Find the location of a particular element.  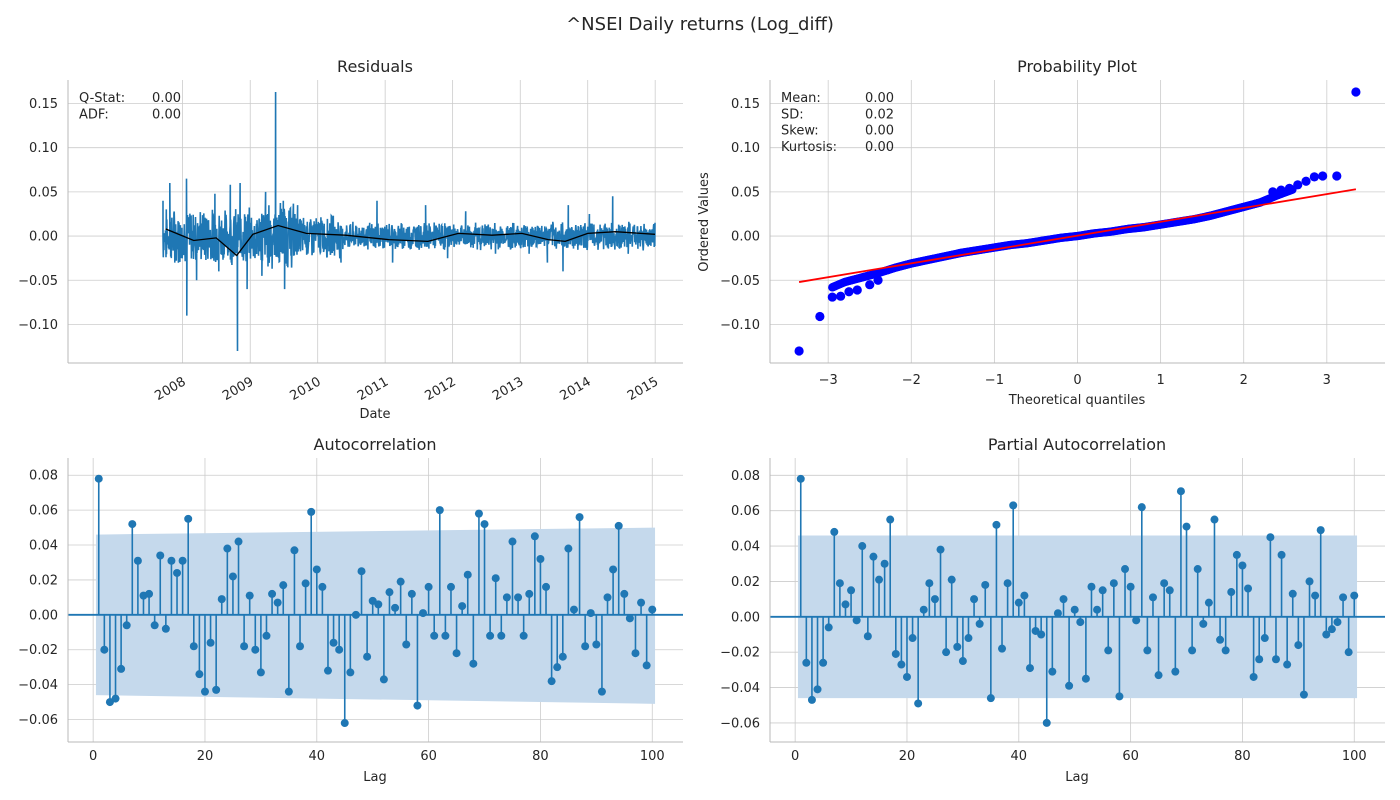

x-tick-label: 0 is located at coordinates (93, 756).